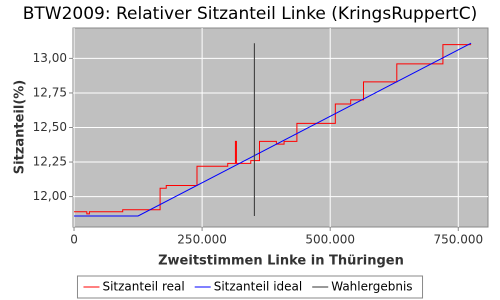 This screenshot has height=300, width=500. I want to click on x-tick-label: 500.000, so click(330, 240).